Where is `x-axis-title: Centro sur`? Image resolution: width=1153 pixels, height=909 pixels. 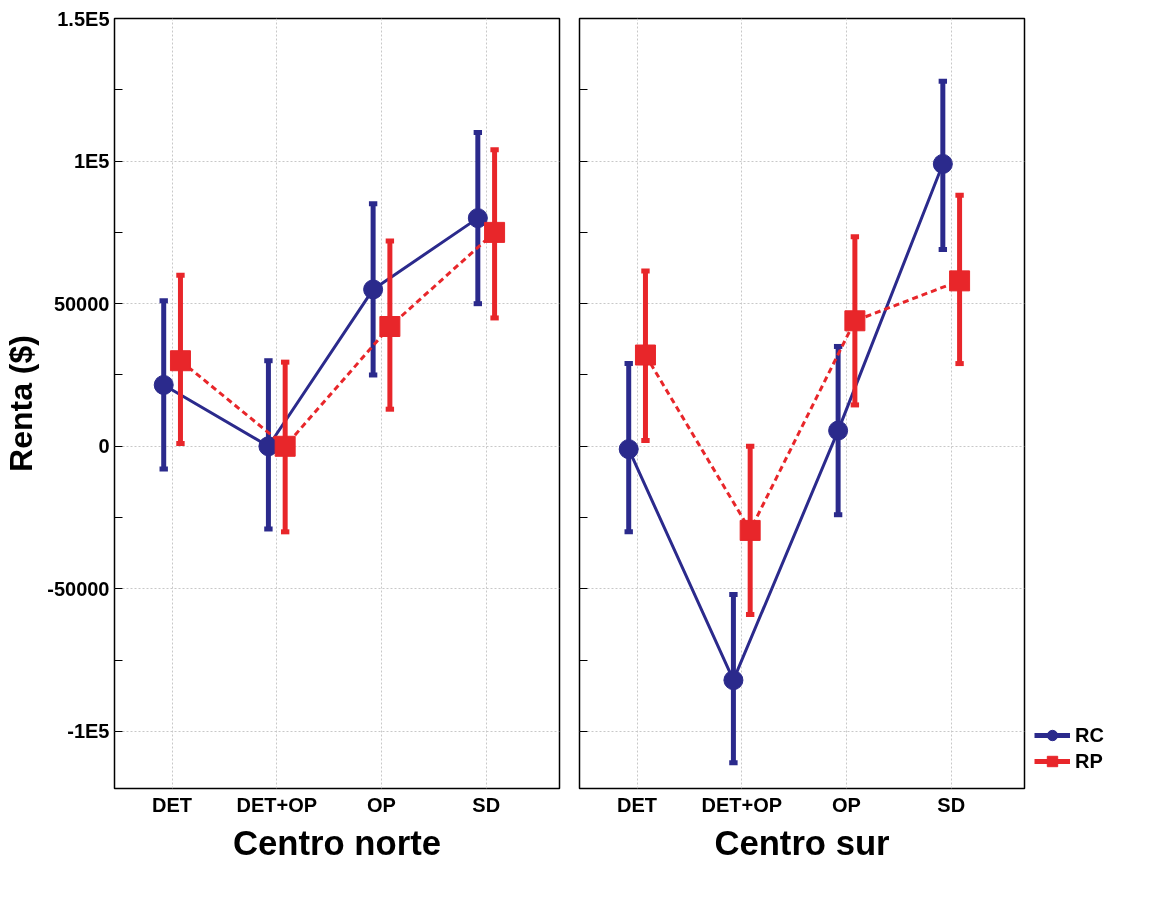 x-axis-title: Centro sur is located at coordinates (802, 842).